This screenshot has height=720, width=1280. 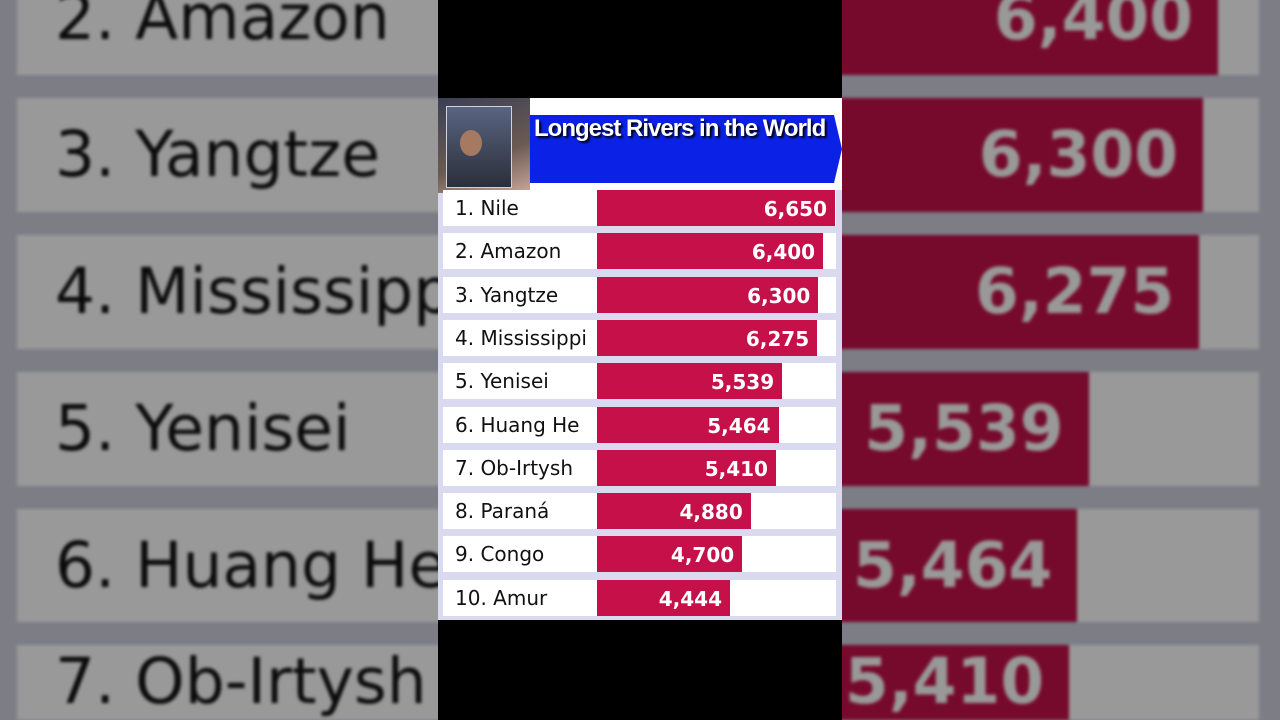 What do you see at coordinates (688, 424) in the screenshot?
I see `bar: 5,464` at bounding box center [688, 424].